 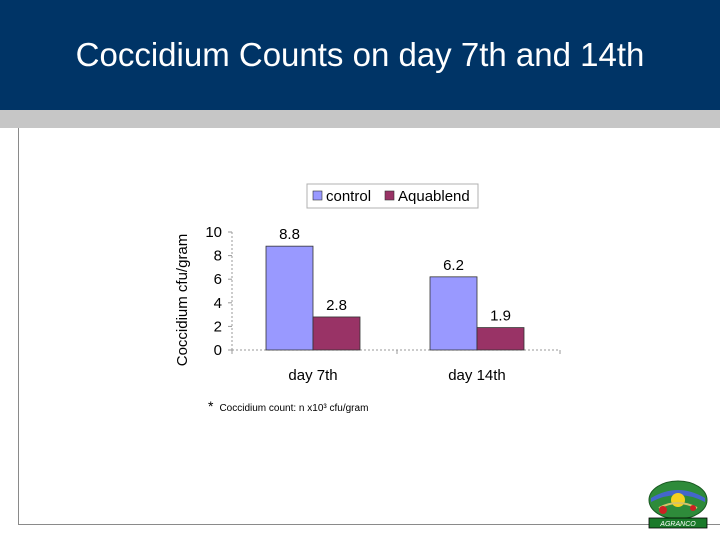 What do you see at coordinates (500, 316) in the screenshot?
I see `data-label: 1.9` at bounding box center [500, 316].